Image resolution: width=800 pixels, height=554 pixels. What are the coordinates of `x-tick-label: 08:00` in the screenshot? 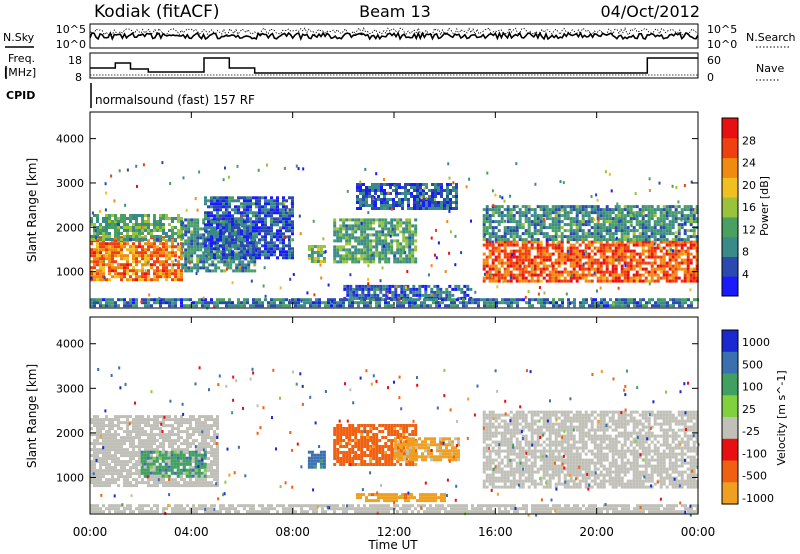 It's located at (292, 532).